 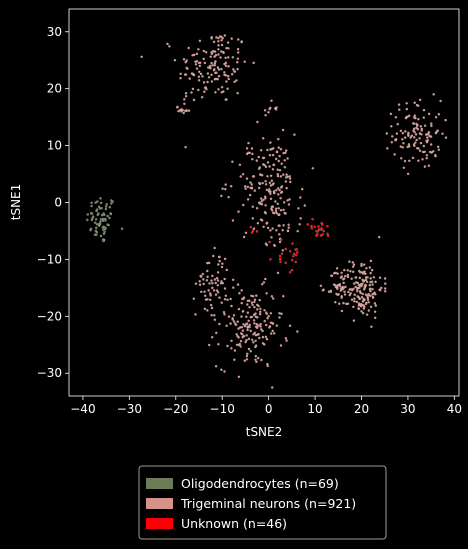 What do you see at coordinates (260, 483) in the screenshot?
I see `legend-label: Oligodendrocytes (n=69)` at bounding box center [260, 483].